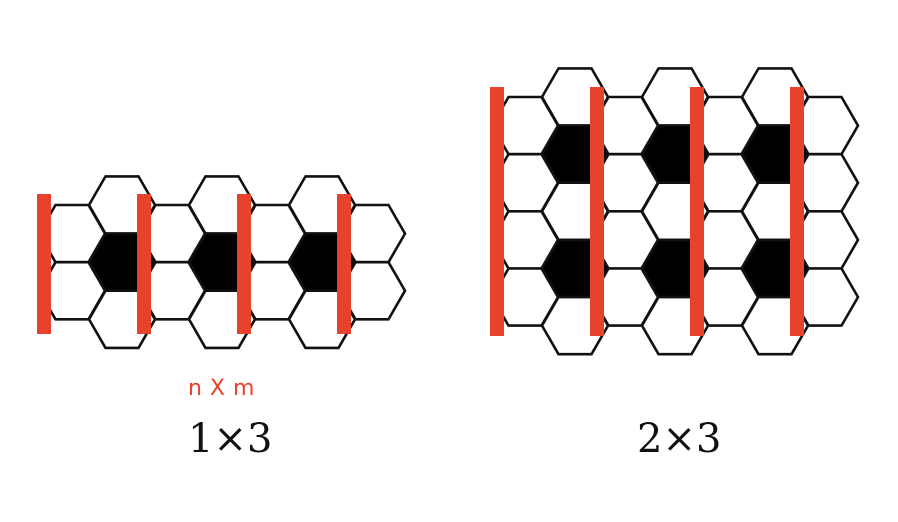  What do you see at coordinates (222, 262) in the screenshot?
I see `figure-1x3-lattice` at bounding box center [222, 262].